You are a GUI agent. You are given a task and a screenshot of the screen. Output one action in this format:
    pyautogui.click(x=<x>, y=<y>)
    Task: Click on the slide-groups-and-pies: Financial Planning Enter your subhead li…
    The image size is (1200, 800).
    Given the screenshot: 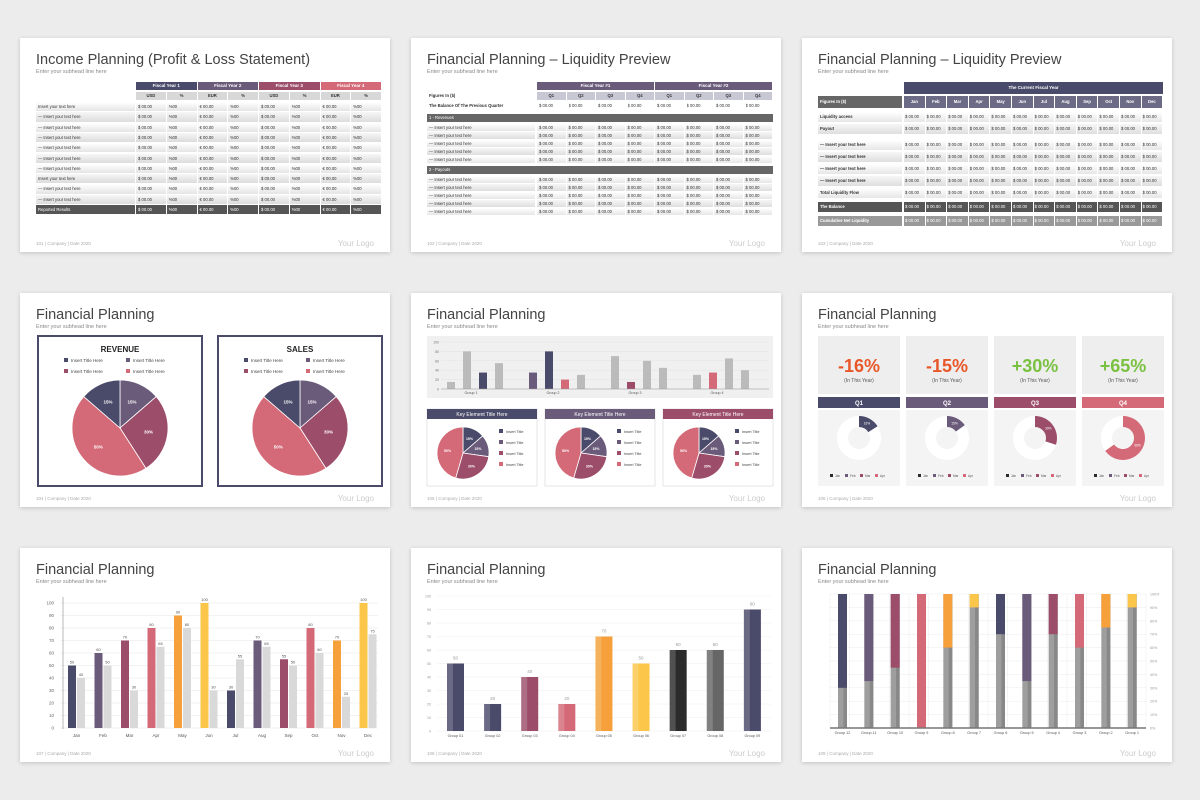 What is the action you would take?
    pyautogui.click(x=596, y=400)
    